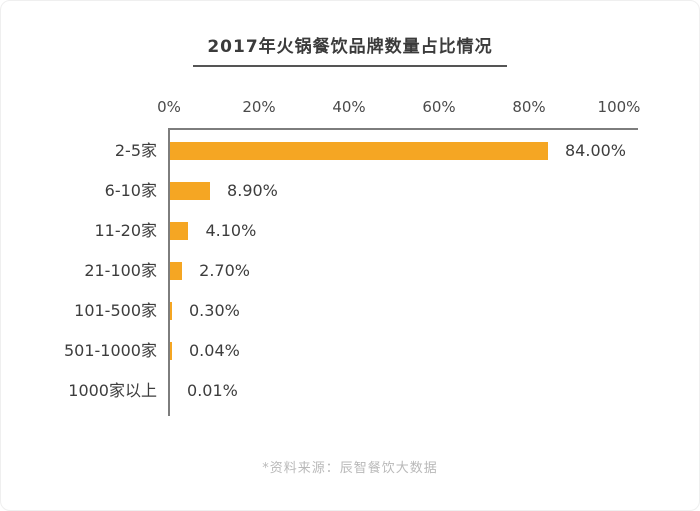  I want to click on y-axis-line, so click(169, 272).